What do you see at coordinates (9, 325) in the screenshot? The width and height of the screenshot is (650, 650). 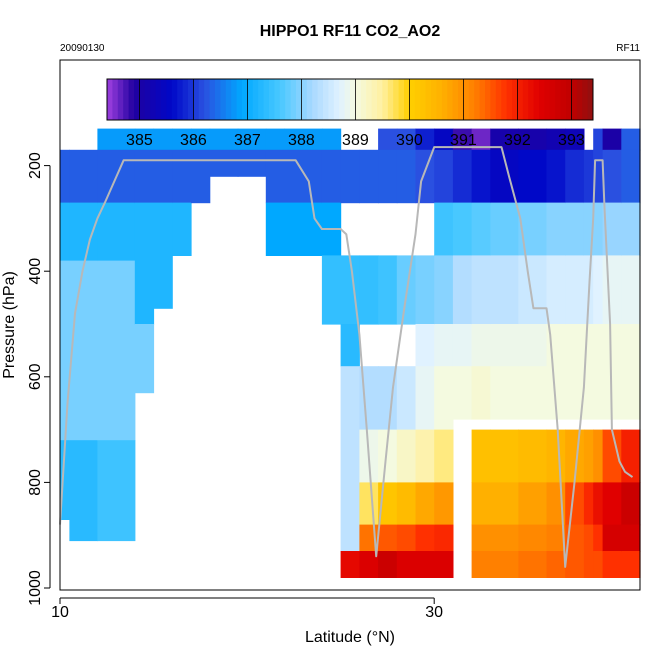 I see `y-axis-label: Pressure (hPa)` at bounding box center [9, 325].